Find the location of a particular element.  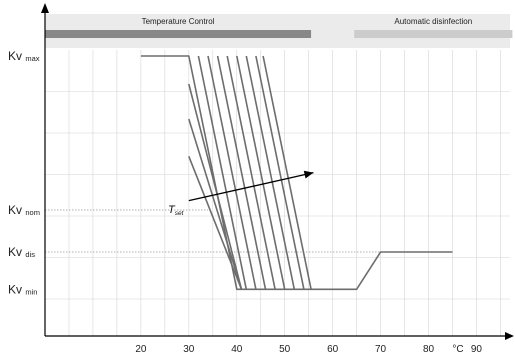

x-tick-label: 80 is located at coordinates (429, 349).